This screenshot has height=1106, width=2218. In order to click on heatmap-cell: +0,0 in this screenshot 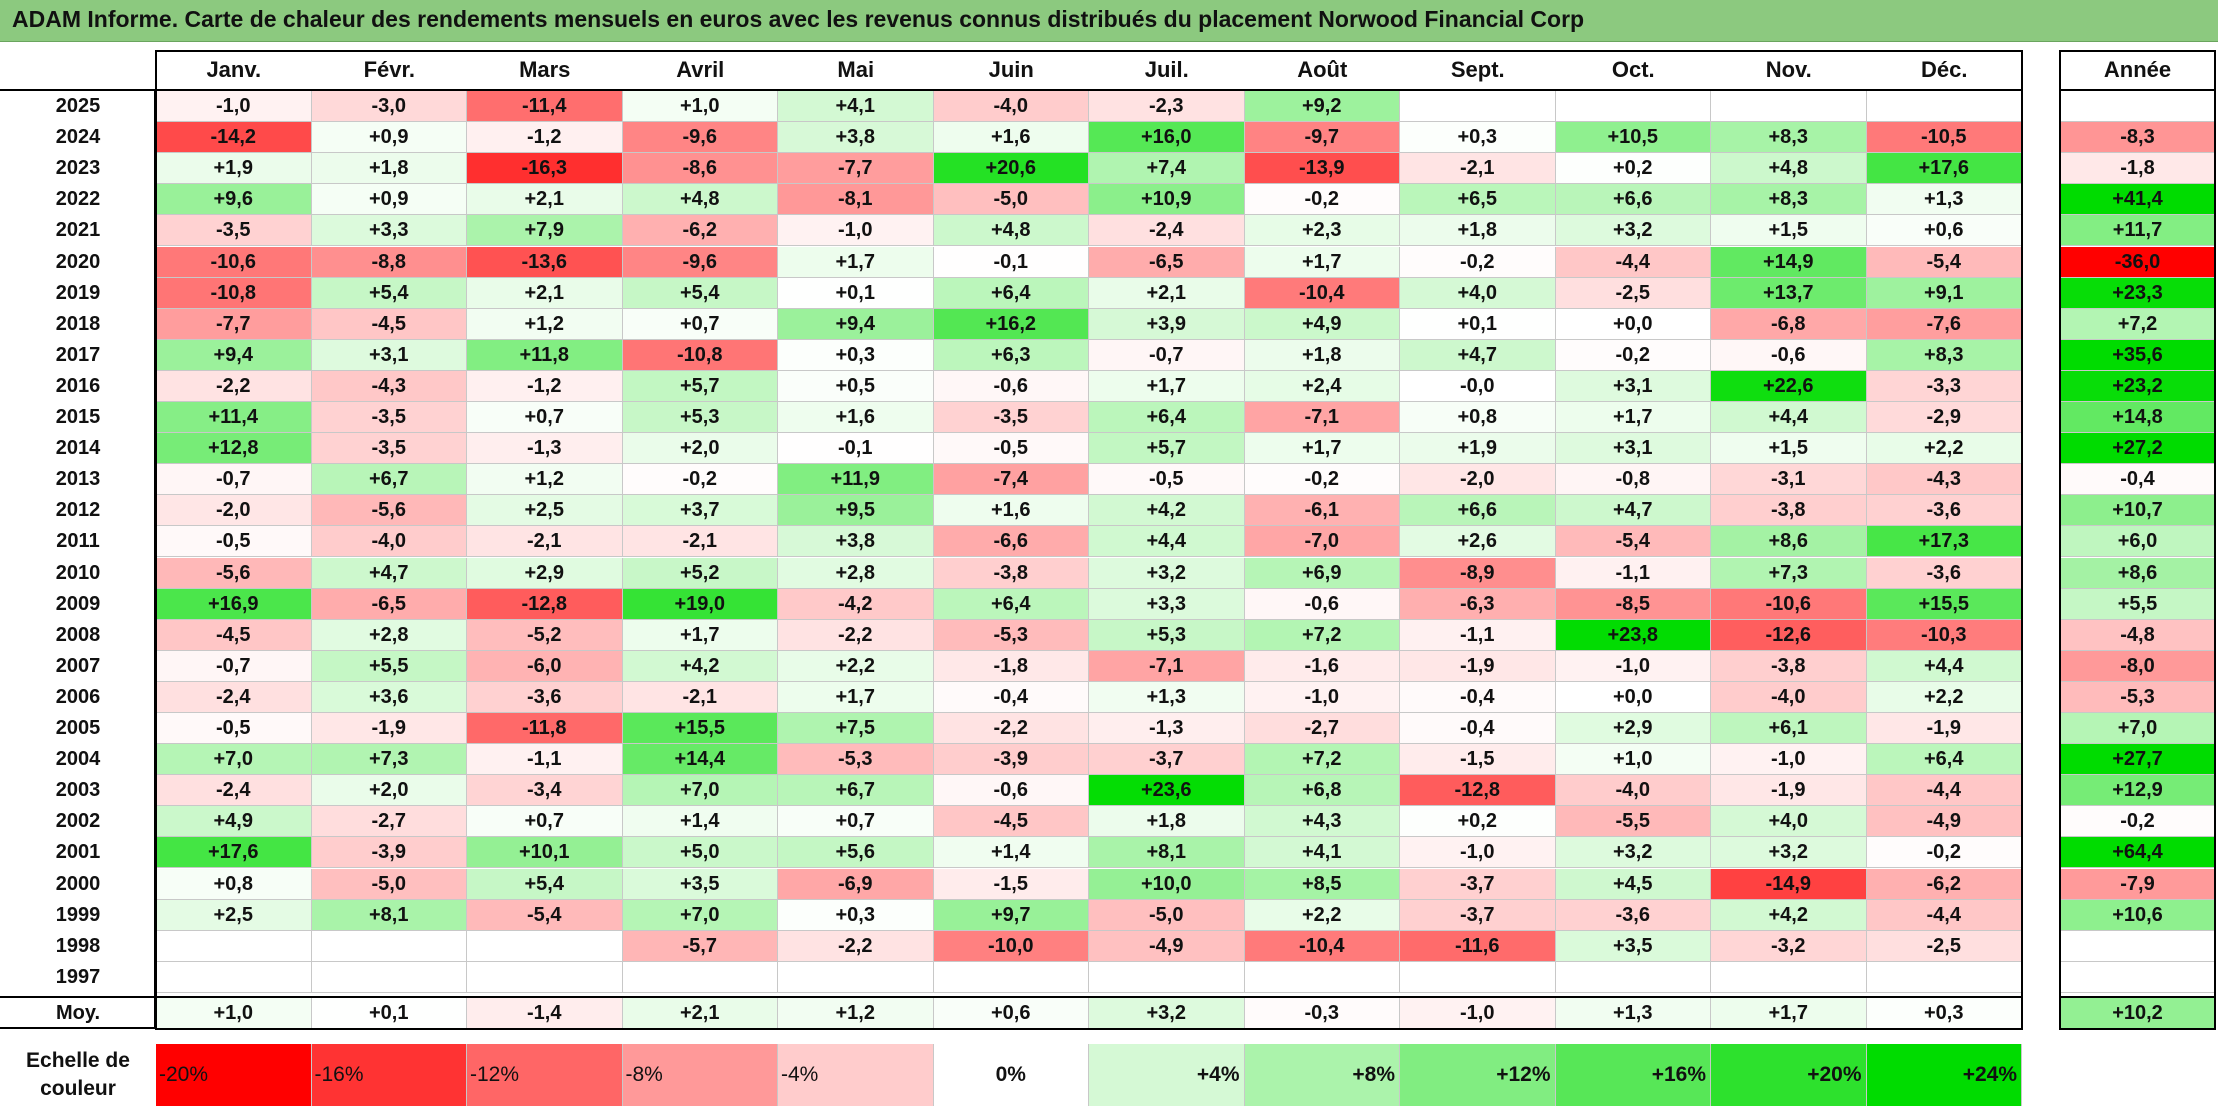, I will do `click(1633, 324)`.